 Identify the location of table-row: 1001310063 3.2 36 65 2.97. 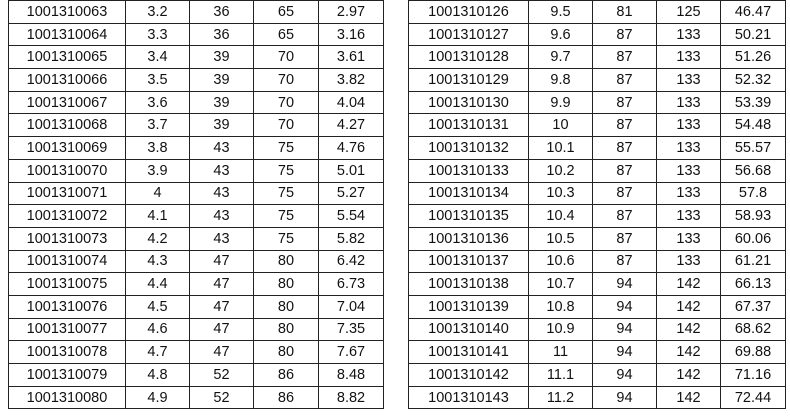
(196, 12).